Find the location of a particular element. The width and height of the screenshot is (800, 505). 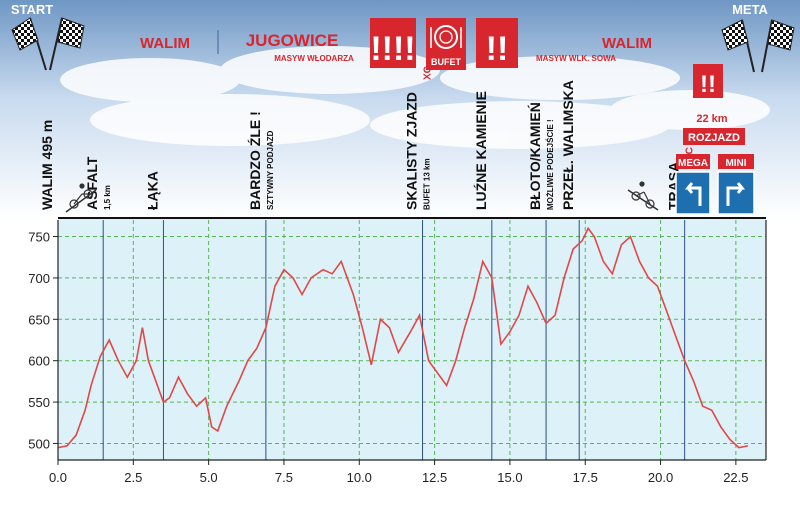

turn-left-arrow-icon is located at coordinates (693, 194).